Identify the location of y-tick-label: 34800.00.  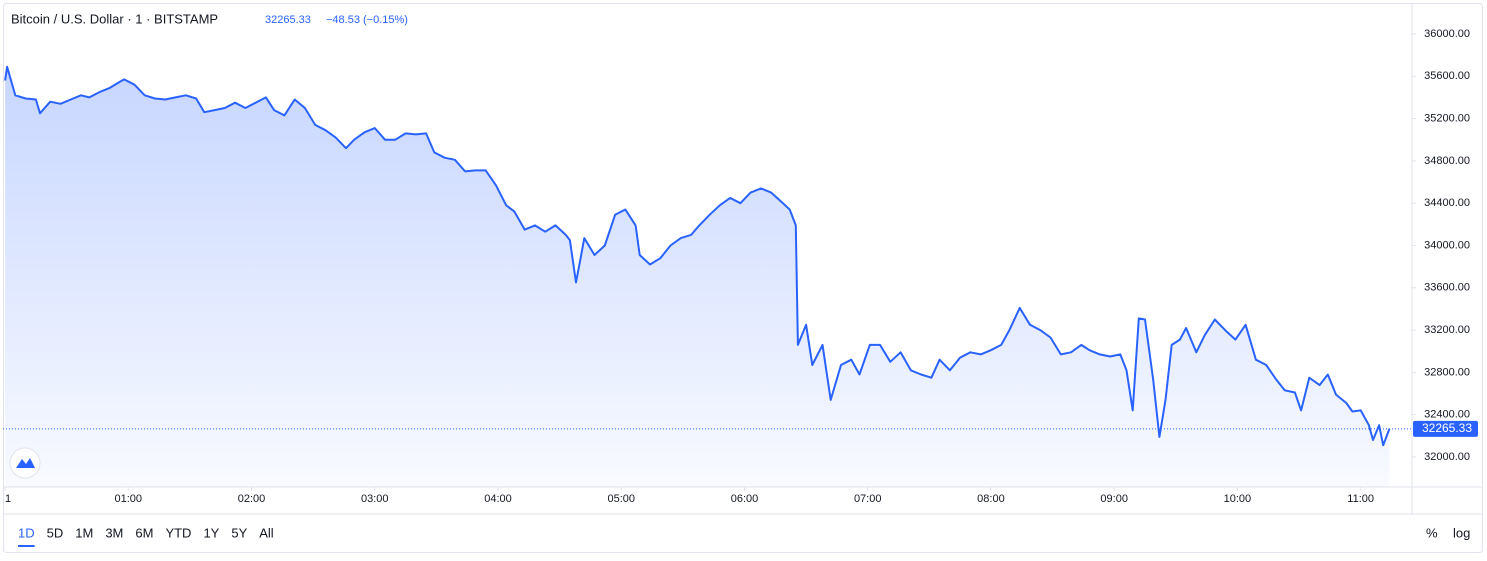
(1447, 161).